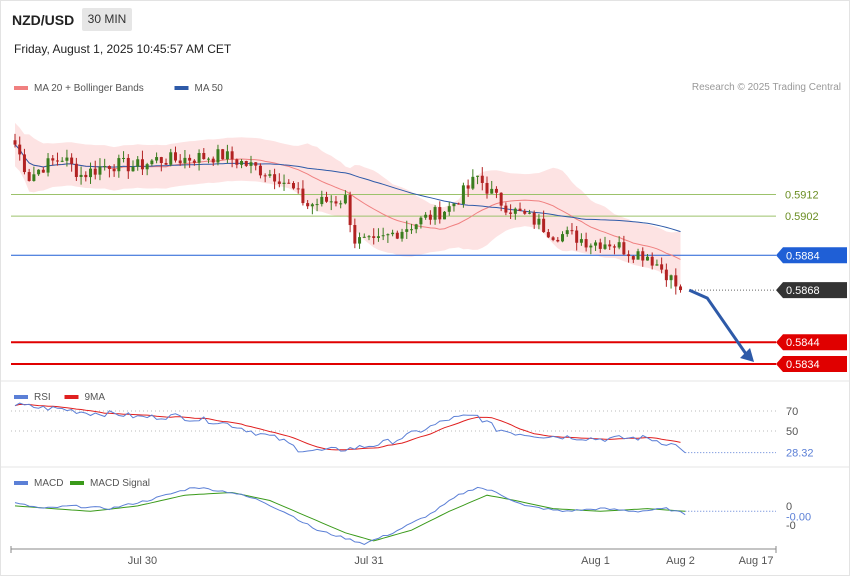 This screenshot has height=576, width=850. I want to click on forecast-arrow-head, so click(747, 354).